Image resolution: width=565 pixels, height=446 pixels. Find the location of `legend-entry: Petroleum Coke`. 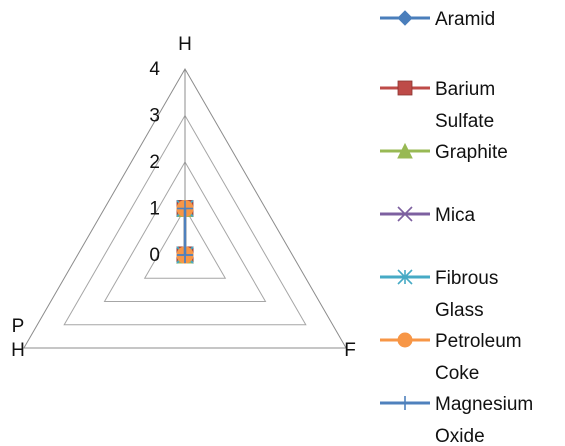

legend-entry: Petroleum Coke is located at coordinates (451, 357).